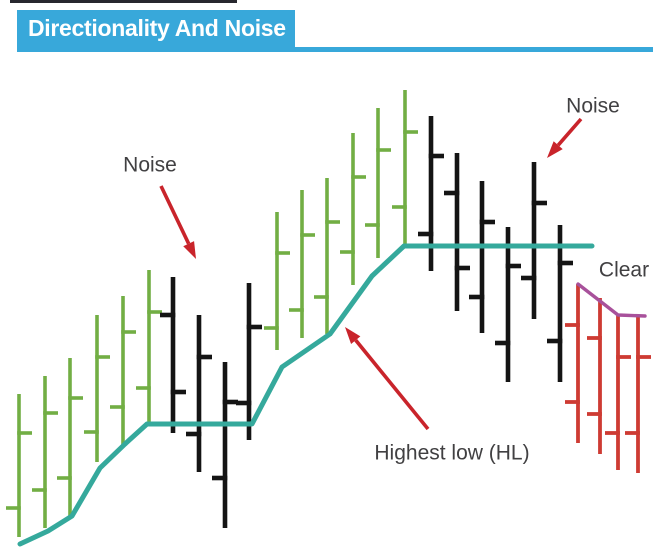 This screenshot has height=557, width=666. I want to click on highest-low-label: Highest low (HL), so click(452, 453).